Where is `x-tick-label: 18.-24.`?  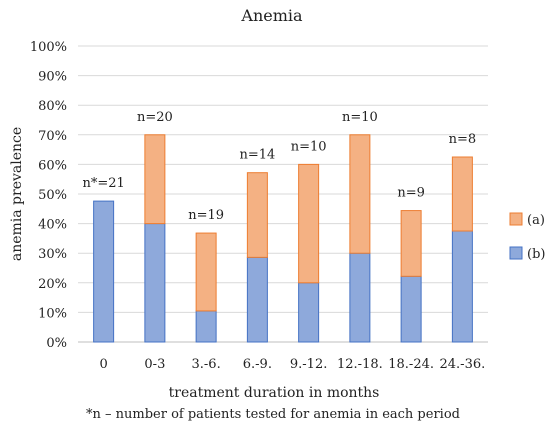
x-tick-label: 18.-24. is located at coordinates (411, 364).